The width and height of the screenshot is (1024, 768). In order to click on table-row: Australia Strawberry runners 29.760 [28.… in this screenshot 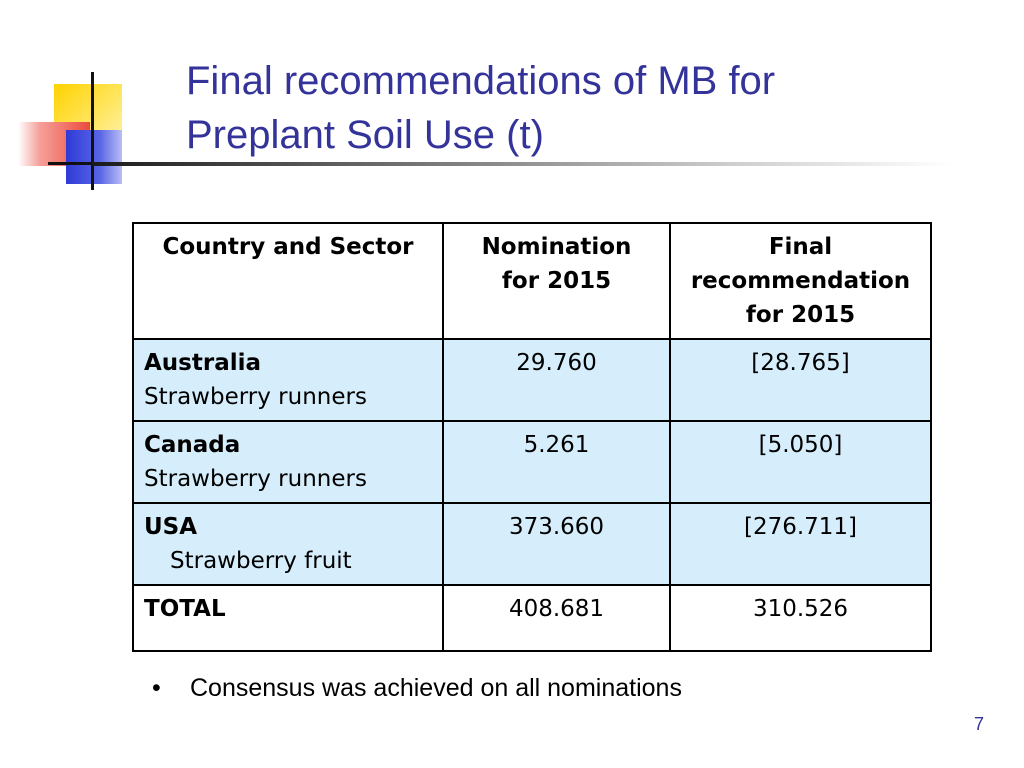, I will do `click(532, 380)`.